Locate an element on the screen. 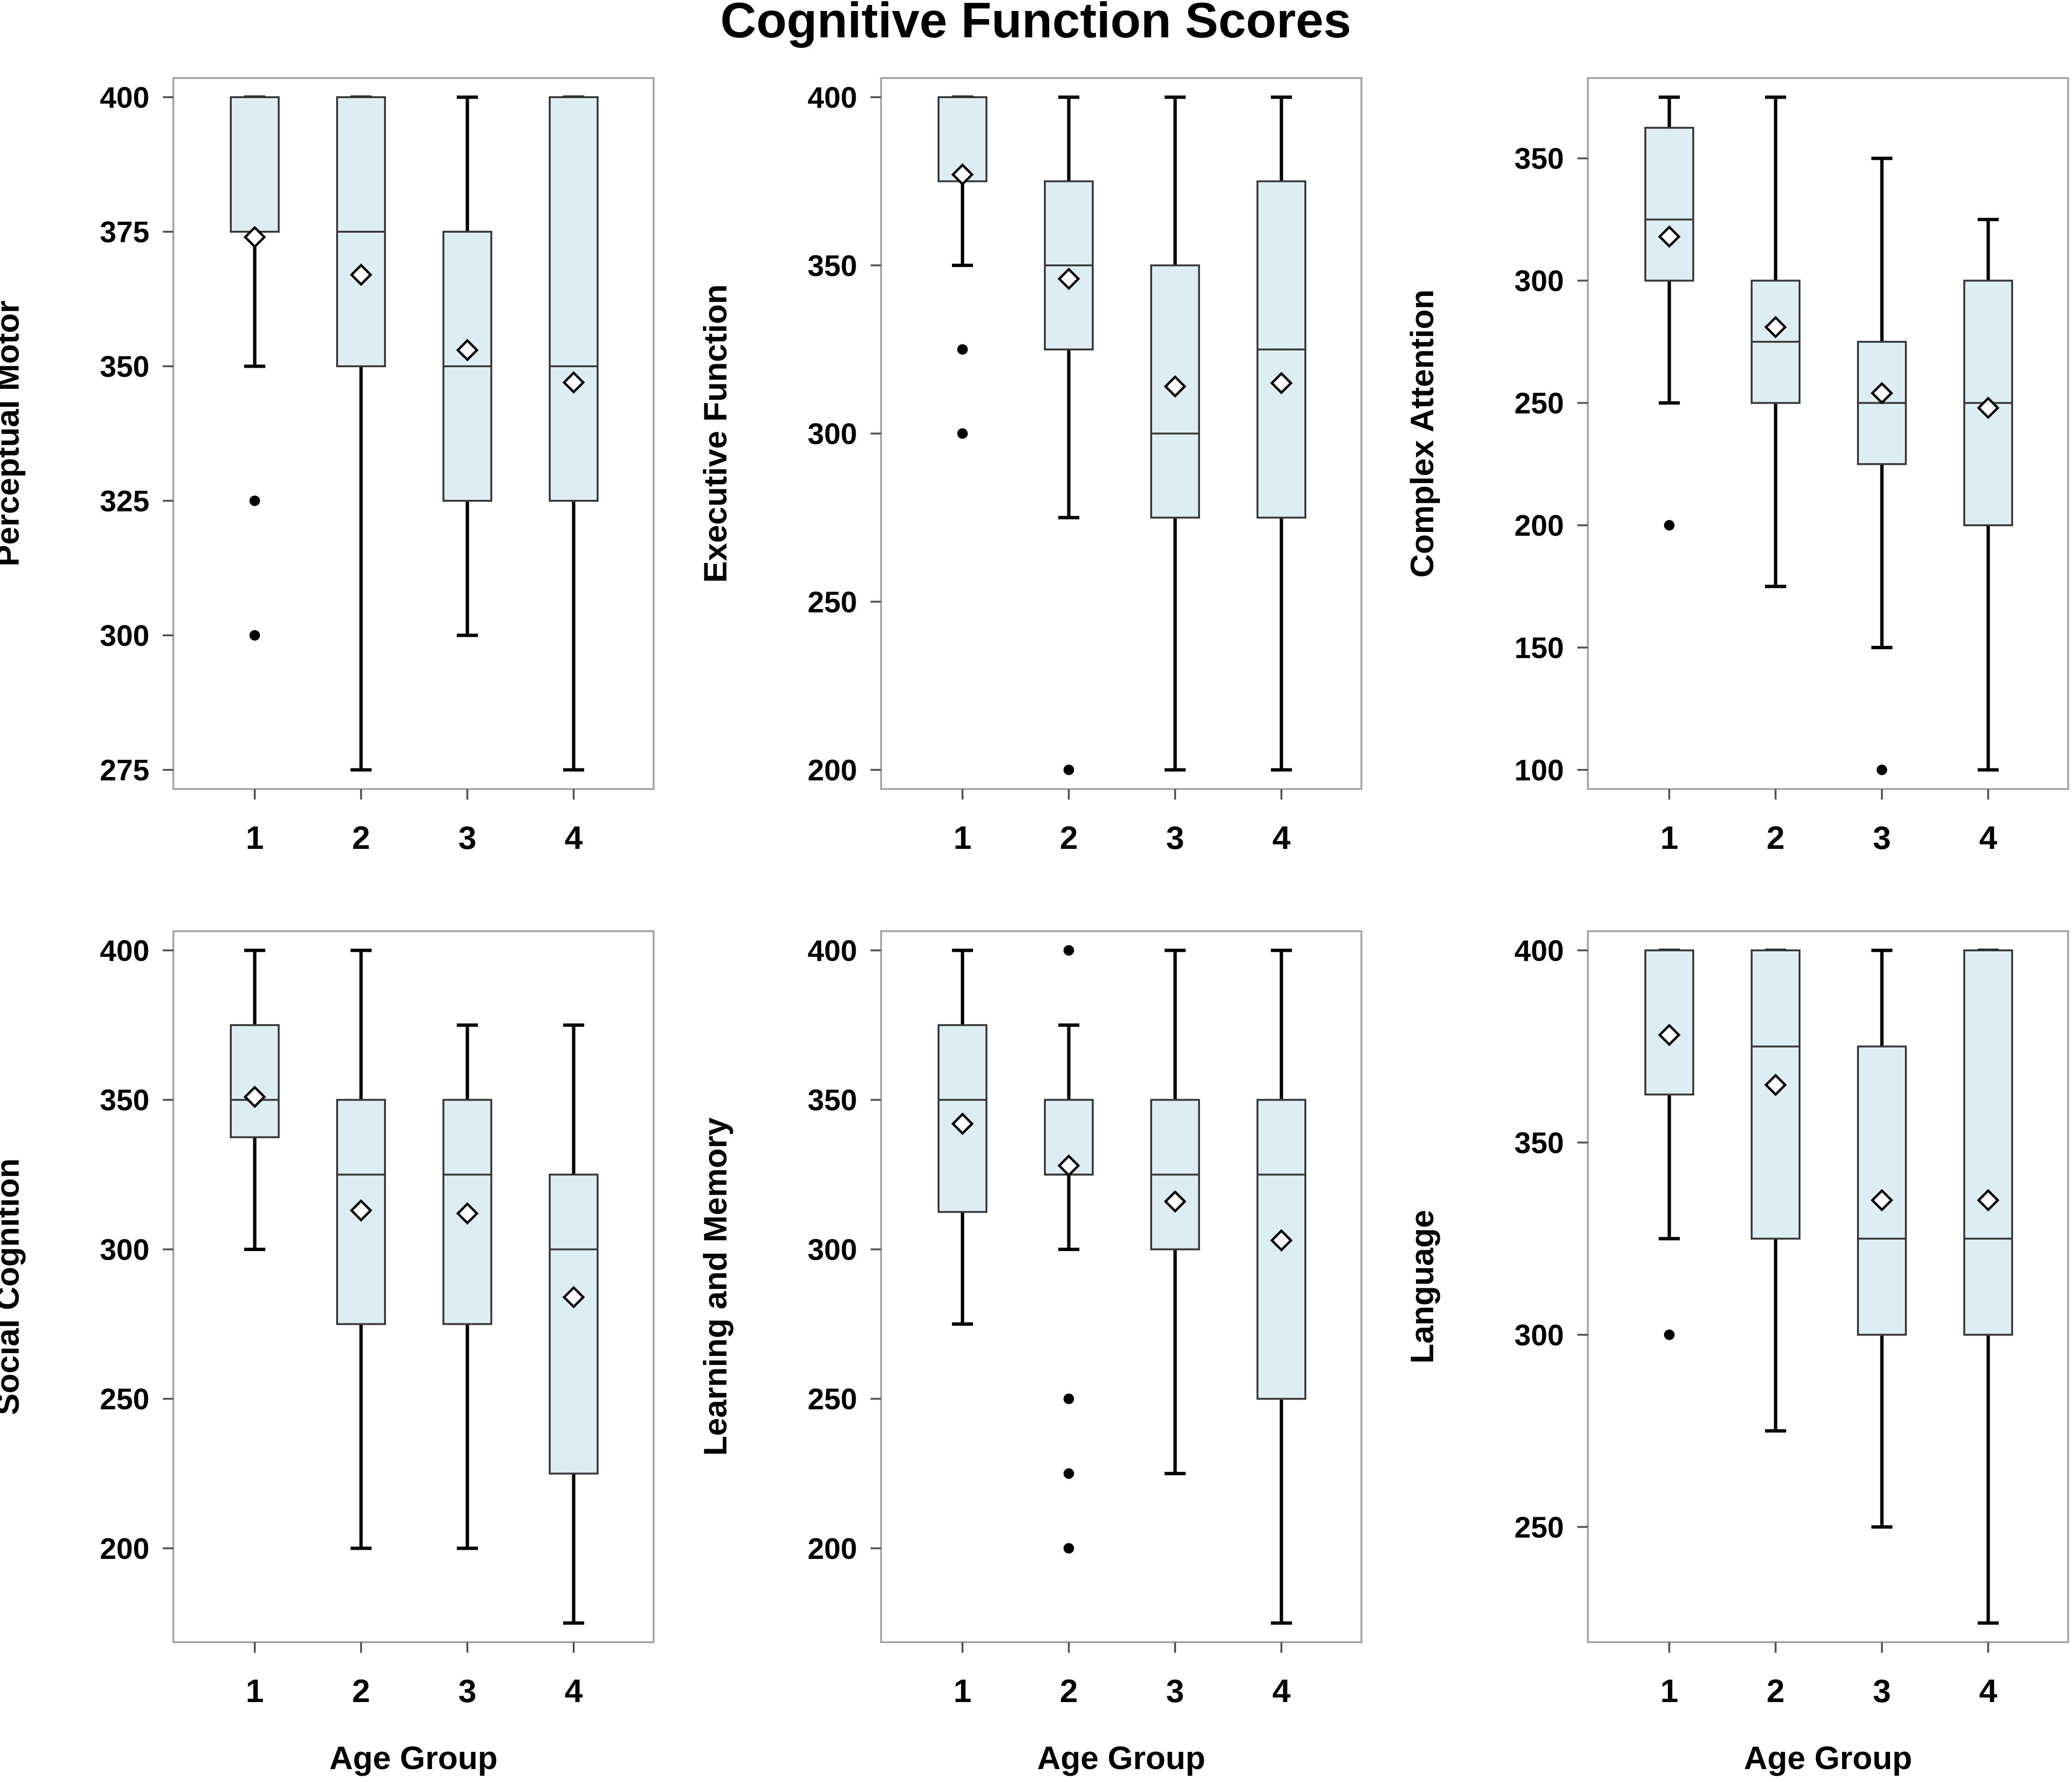 Image resolution: width=2072 pixels, height=1782 pixels. y-tick-label: 200 is located at coordinates (832, 771).